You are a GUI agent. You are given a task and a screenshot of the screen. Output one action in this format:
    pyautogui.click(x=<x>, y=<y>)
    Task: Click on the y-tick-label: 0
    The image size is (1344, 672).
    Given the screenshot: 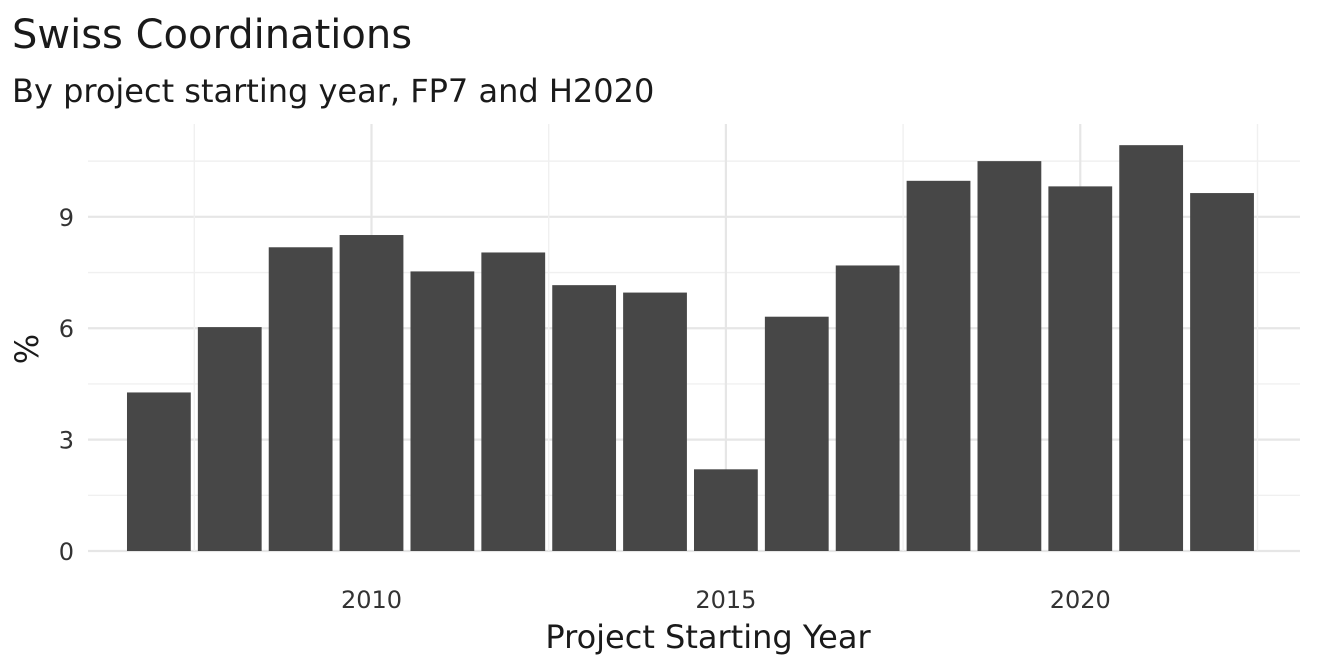 What is the action you would take?
    pyautogui.click(x=66, y=552)
    